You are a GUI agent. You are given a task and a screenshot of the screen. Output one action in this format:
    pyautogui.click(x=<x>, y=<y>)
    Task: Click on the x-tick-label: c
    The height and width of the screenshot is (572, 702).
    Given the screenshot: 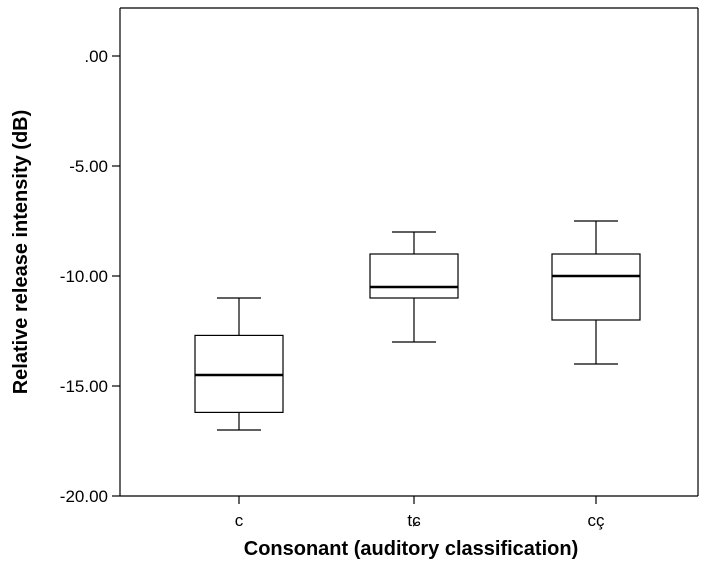 What is the action you would take?
    pyautogui.click(x=239, y=520)
    